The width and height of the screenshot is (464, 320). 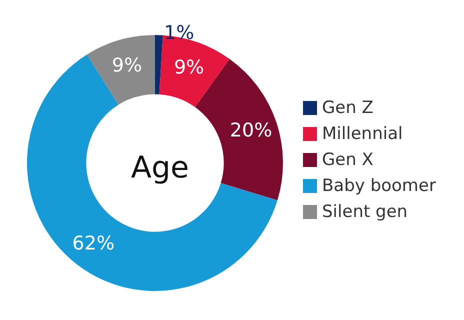 I want to click on data-label: 62%, so click(x=93, y=243).